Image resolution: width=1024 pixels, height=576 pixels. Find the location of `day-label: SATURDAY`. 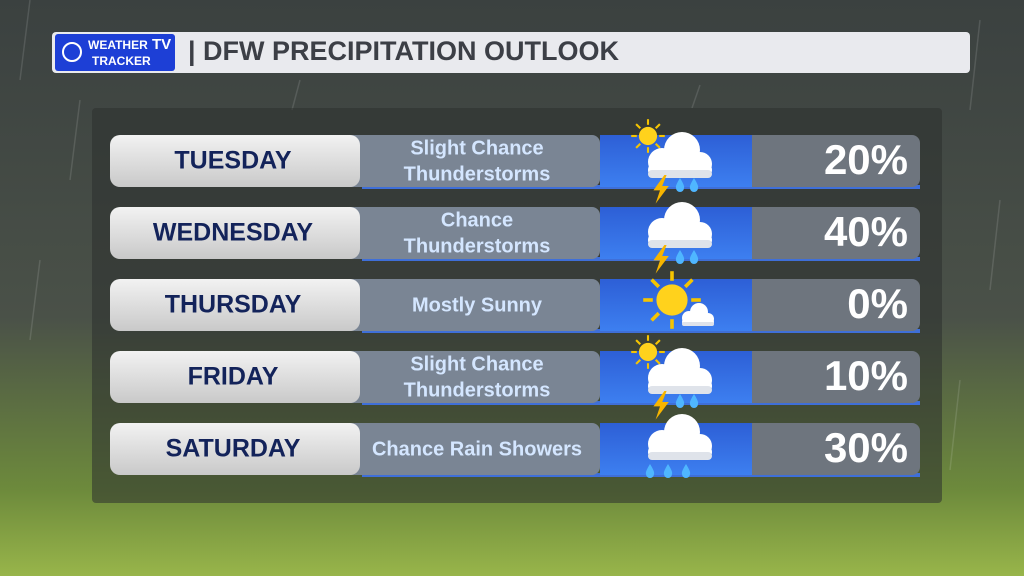

day-label: SATURDAY is located at coordinates (233, 449).